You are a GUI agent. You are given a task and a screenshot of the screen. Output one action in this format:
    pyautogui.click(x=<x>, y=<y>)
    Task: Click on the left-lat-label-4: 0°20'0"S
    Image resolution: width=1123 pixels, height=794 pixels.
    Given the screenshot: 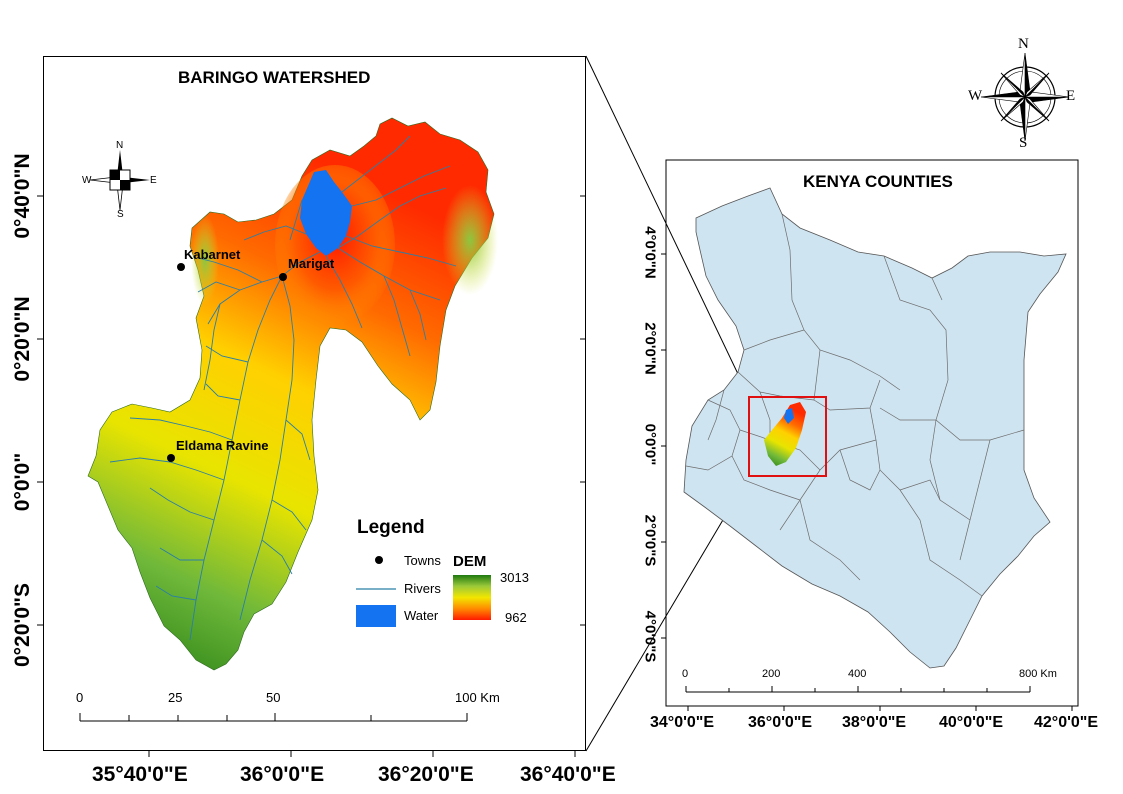 What is the action you would take?
    pyautogui.click(x=22, y=625)
    